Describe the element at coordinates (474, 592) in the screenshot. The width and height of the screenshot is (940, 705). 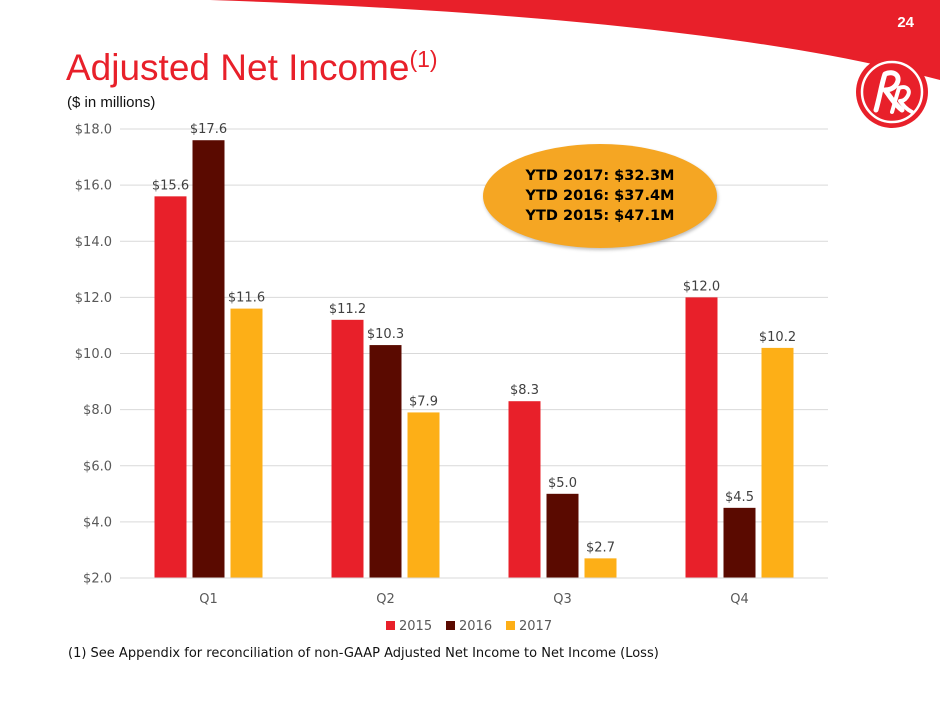
I see `x-axis: Q1 Q2 Q3 Q4` at that location.